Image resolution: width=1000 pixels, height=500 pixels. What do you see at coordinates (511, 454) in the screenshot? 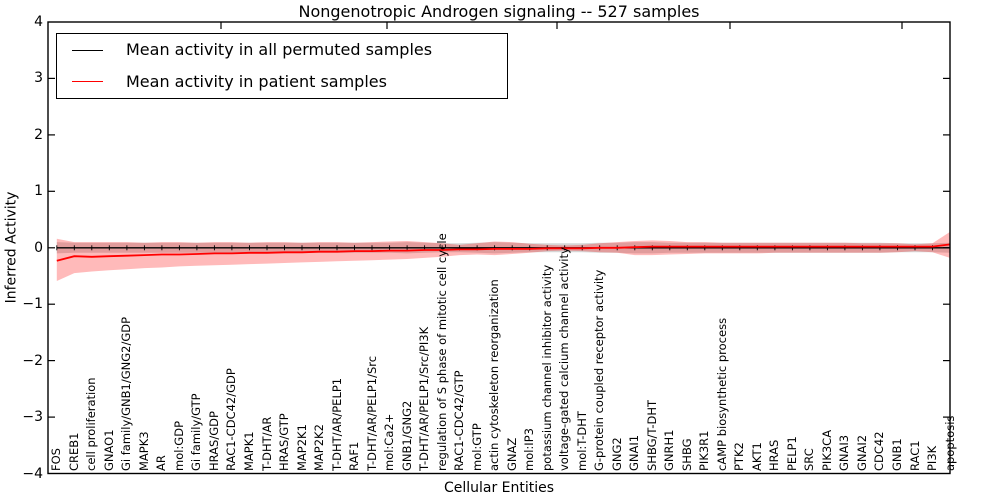
I see `x-tick-label: GNAZ` at bounding box center [511, 454].